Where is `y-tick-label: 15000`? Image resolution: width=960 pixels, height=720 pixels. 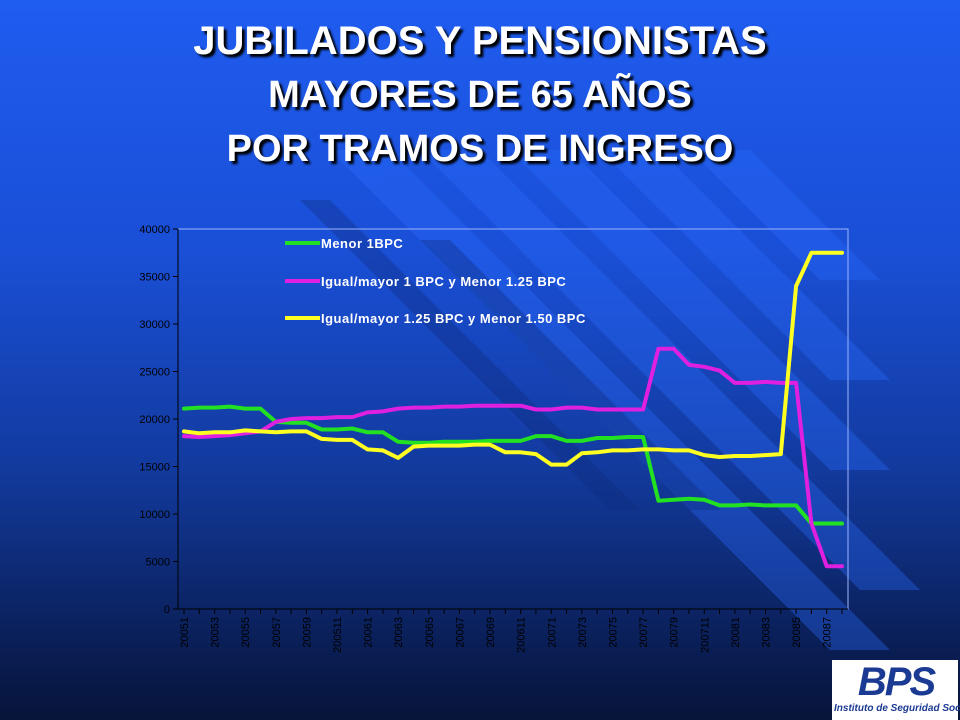 y-tick-label: 15000 is located at coordinates (154, 468).